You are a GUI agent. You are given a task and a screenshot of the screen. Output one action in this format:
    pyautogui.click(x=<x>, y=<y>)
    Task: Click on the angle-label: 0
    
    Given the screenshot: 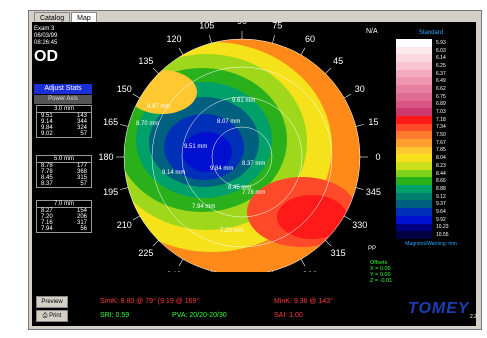 What is the action you would take?
    pyautogui.click(x=377, y=157)
    